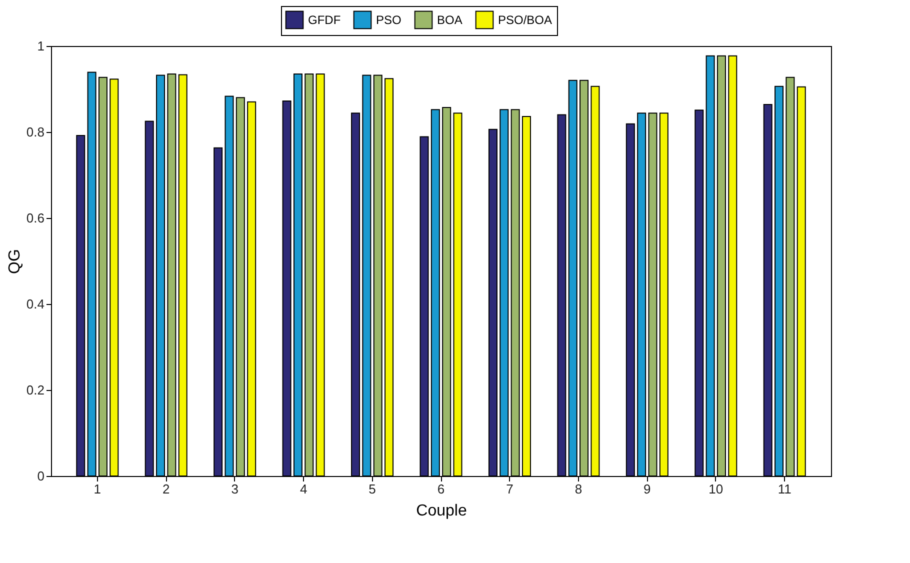  Describe the element at coordinates (716, 489) in the screenshot. I see `x-tick-label: 10` at that location.